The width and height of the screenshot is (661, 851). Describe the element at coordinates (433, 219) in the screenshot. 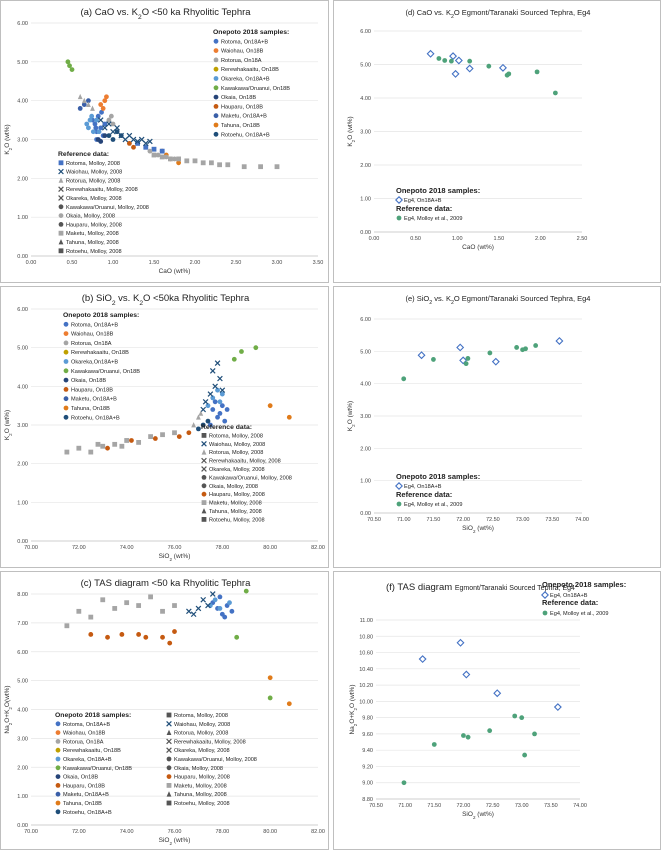

I see `legend-item: Eg4, Molloy et al., 2009` at that location.